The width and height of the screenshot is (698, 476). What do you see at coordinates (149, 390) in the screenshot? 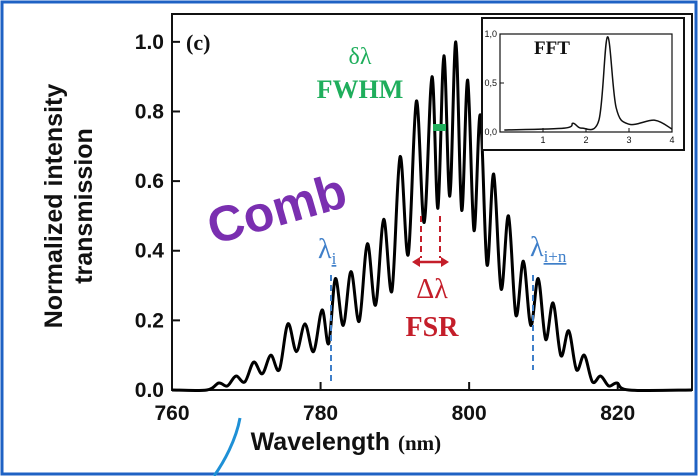
I see `y-tick-label: 0.0` at bounding box center [149, 390].